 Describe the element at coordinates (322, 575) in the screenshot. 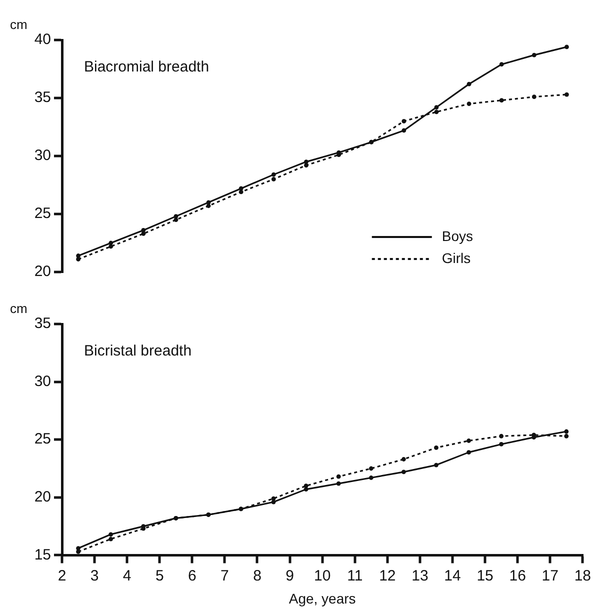

I see `x-tick-label: 10` at that location.